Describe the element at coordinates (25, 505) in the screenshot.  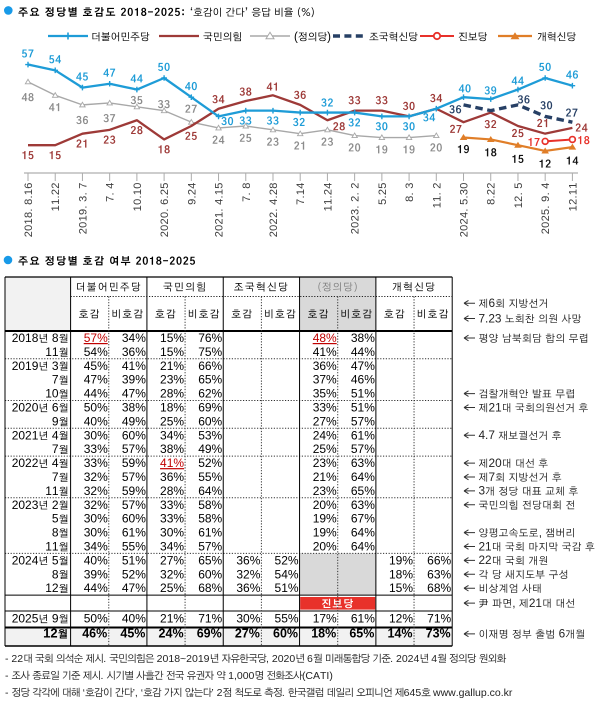
I see `svg-text: 2023` at that location.